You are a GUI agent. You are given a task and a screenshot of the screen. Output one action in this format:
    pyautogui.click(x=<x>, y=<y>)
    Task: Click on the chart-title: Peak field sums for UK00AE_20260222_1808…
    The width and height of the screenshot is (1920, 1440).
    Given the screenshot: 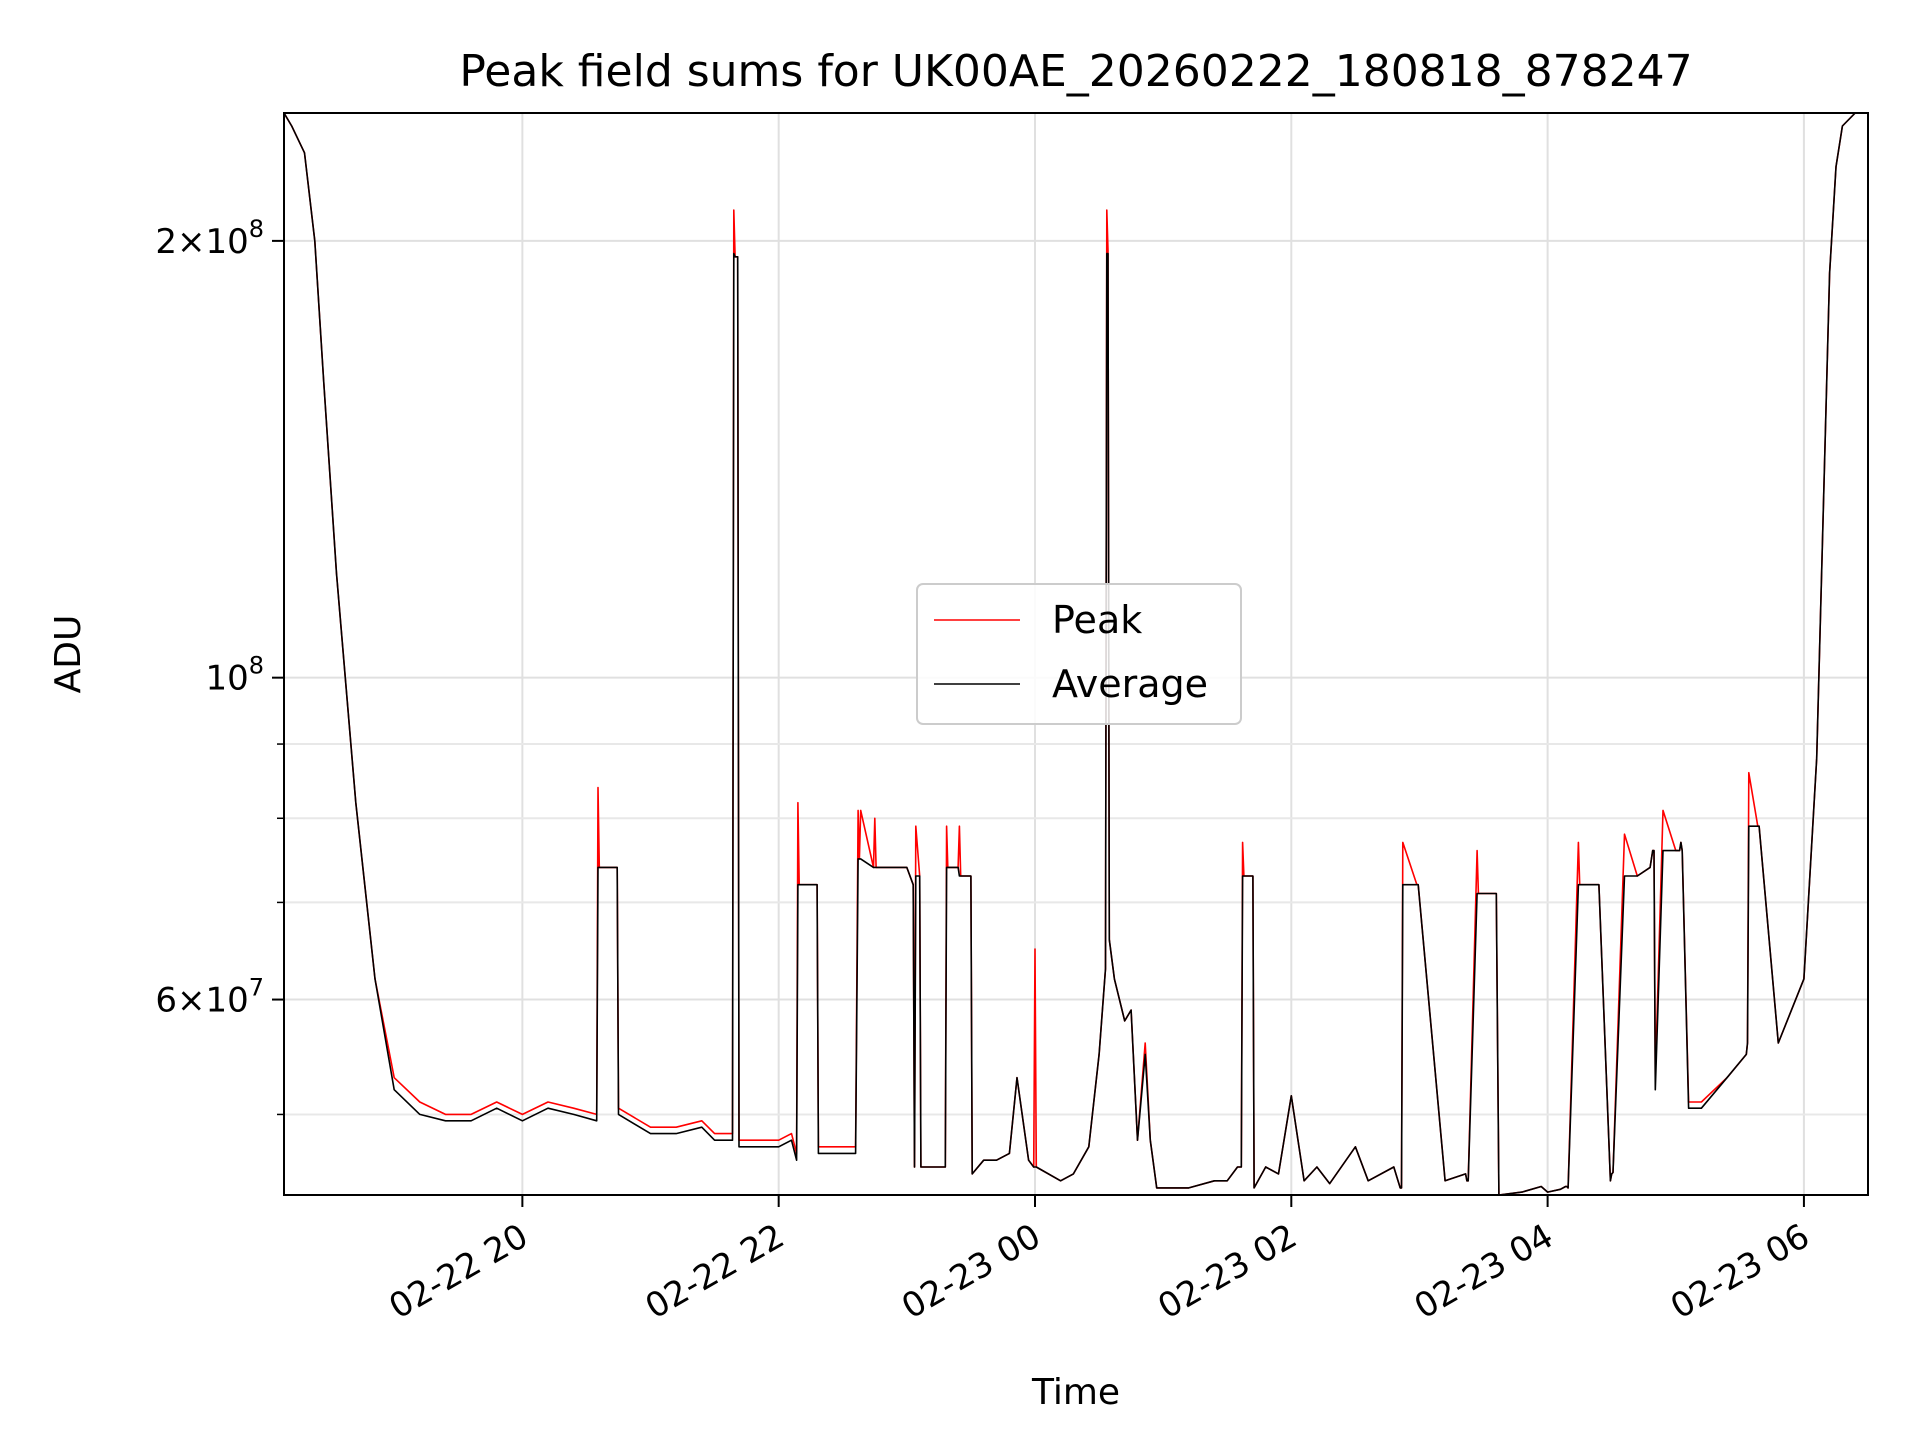 What is the action you would take?
    pyautogui.click(x=1075, y=71)
    